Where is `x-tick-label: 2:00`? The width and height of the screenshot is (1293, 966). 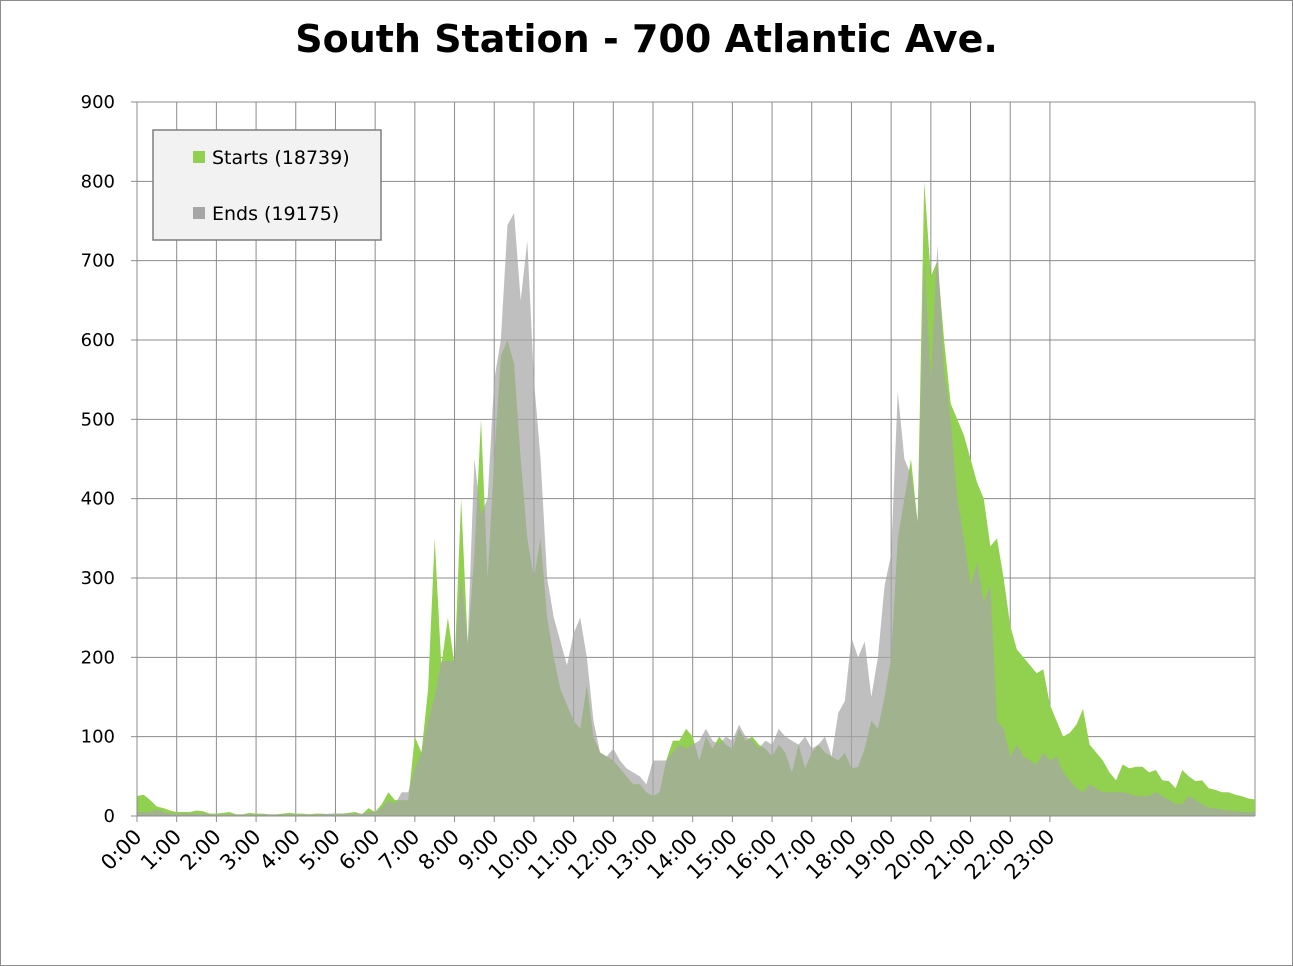 x-tick-label: 2:00 is located at coordinates (201, 850).